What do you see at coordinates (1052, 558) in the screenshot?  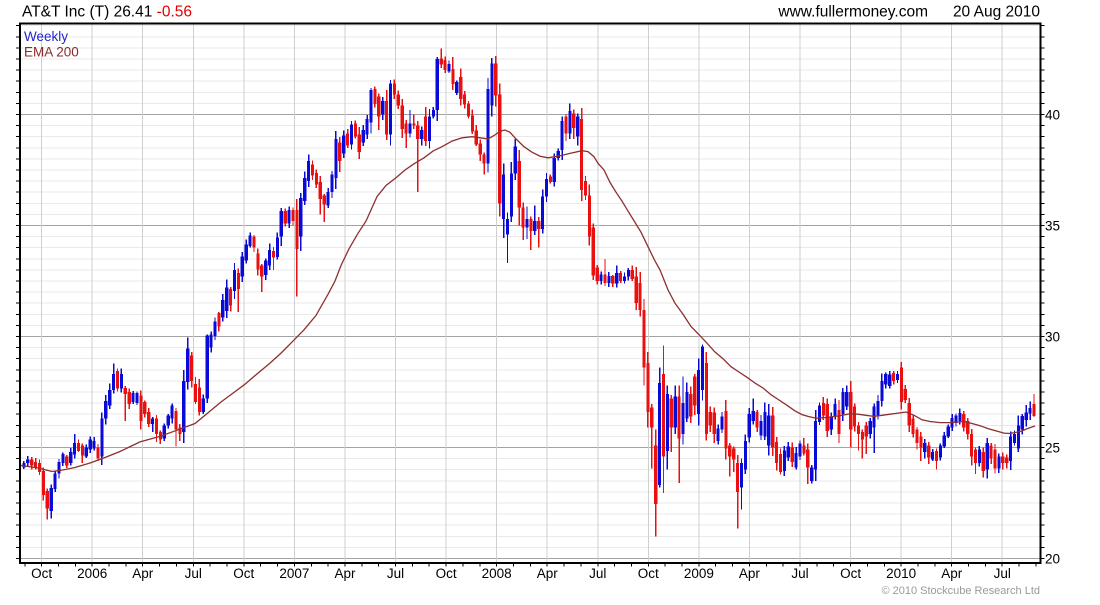 I see `svg-text: 20` at bounding box center [1052, 558].